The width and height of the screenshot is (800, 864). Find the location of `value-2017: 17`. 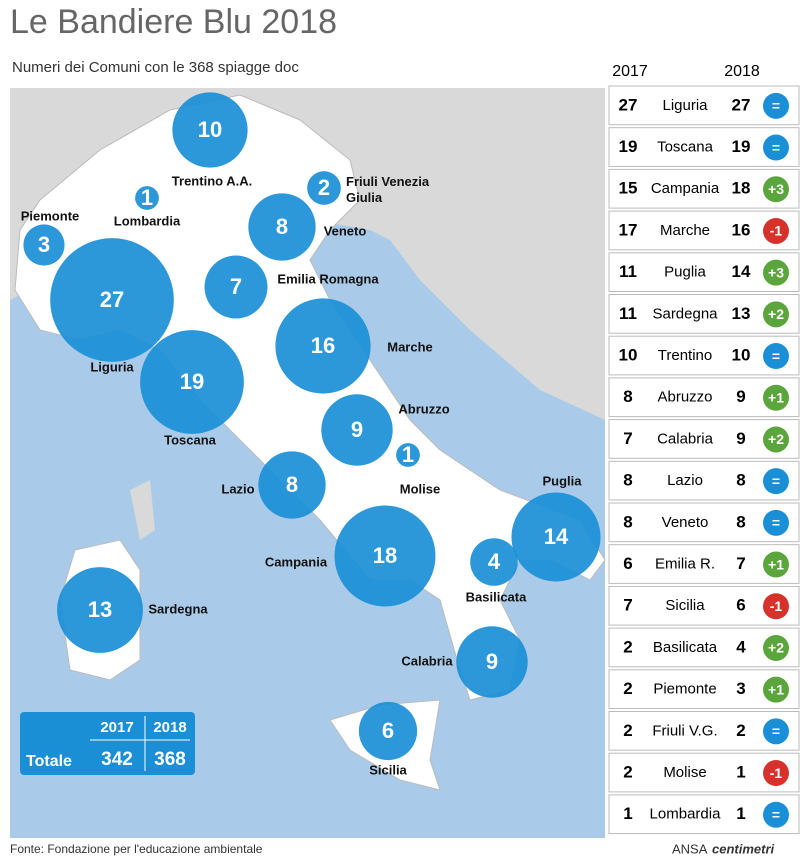

value-2017: 17 is located at coordinates (628, 229).